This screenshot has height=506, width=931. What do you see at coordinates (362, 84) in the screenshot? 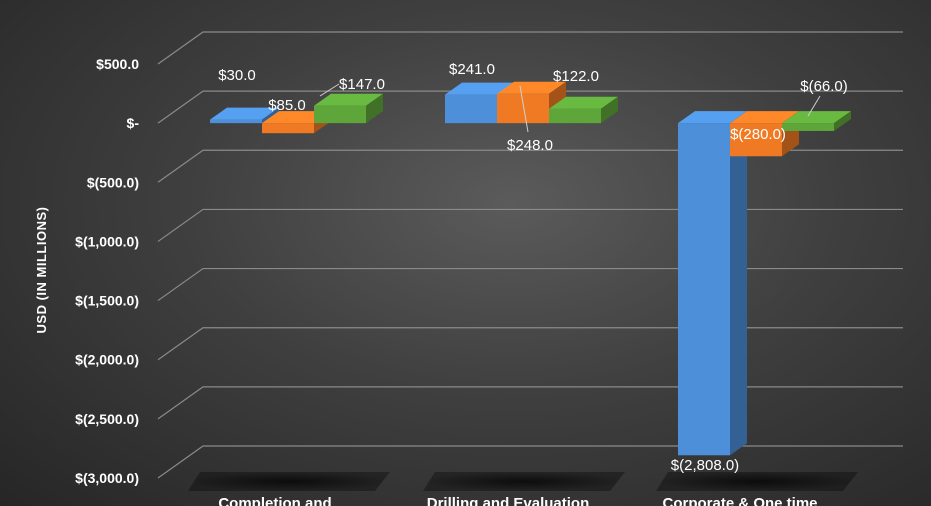
I see `data-label: $147.0` at bounding box center [362, 84].